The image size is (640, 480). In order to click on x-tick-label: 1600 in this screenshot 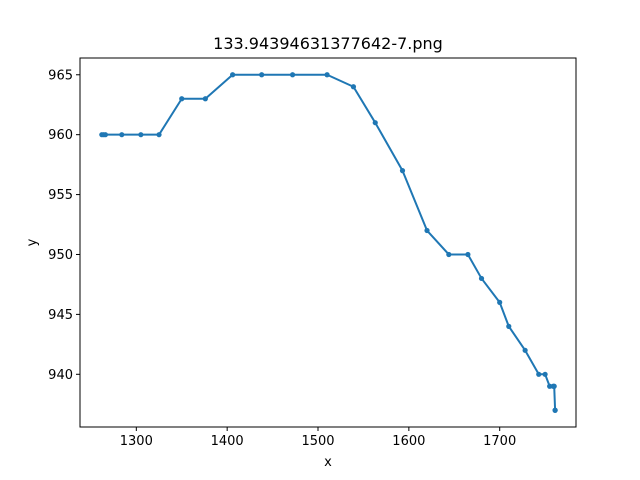, I will do `click(408, 441)`.